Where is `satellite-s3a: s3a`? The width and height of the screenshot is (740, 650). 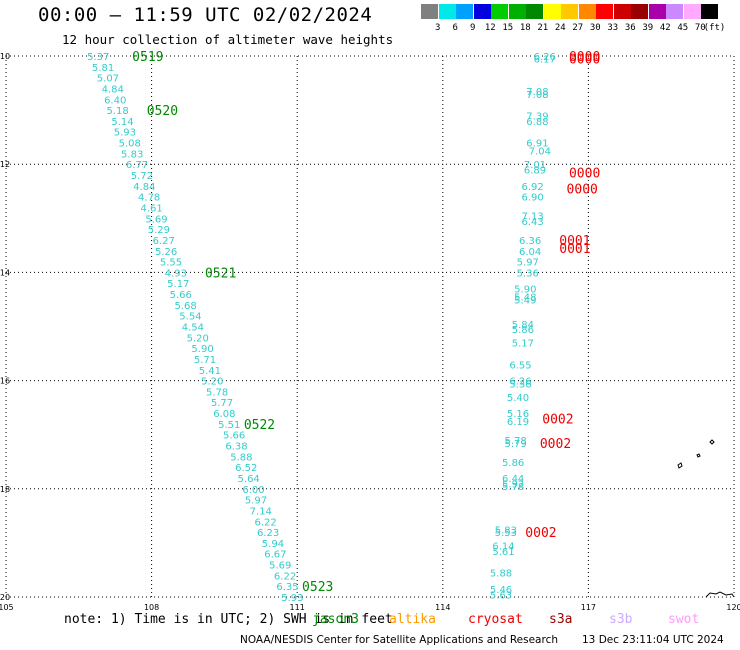 satellite-s3a: s3a is located at coordinates (561, 619).